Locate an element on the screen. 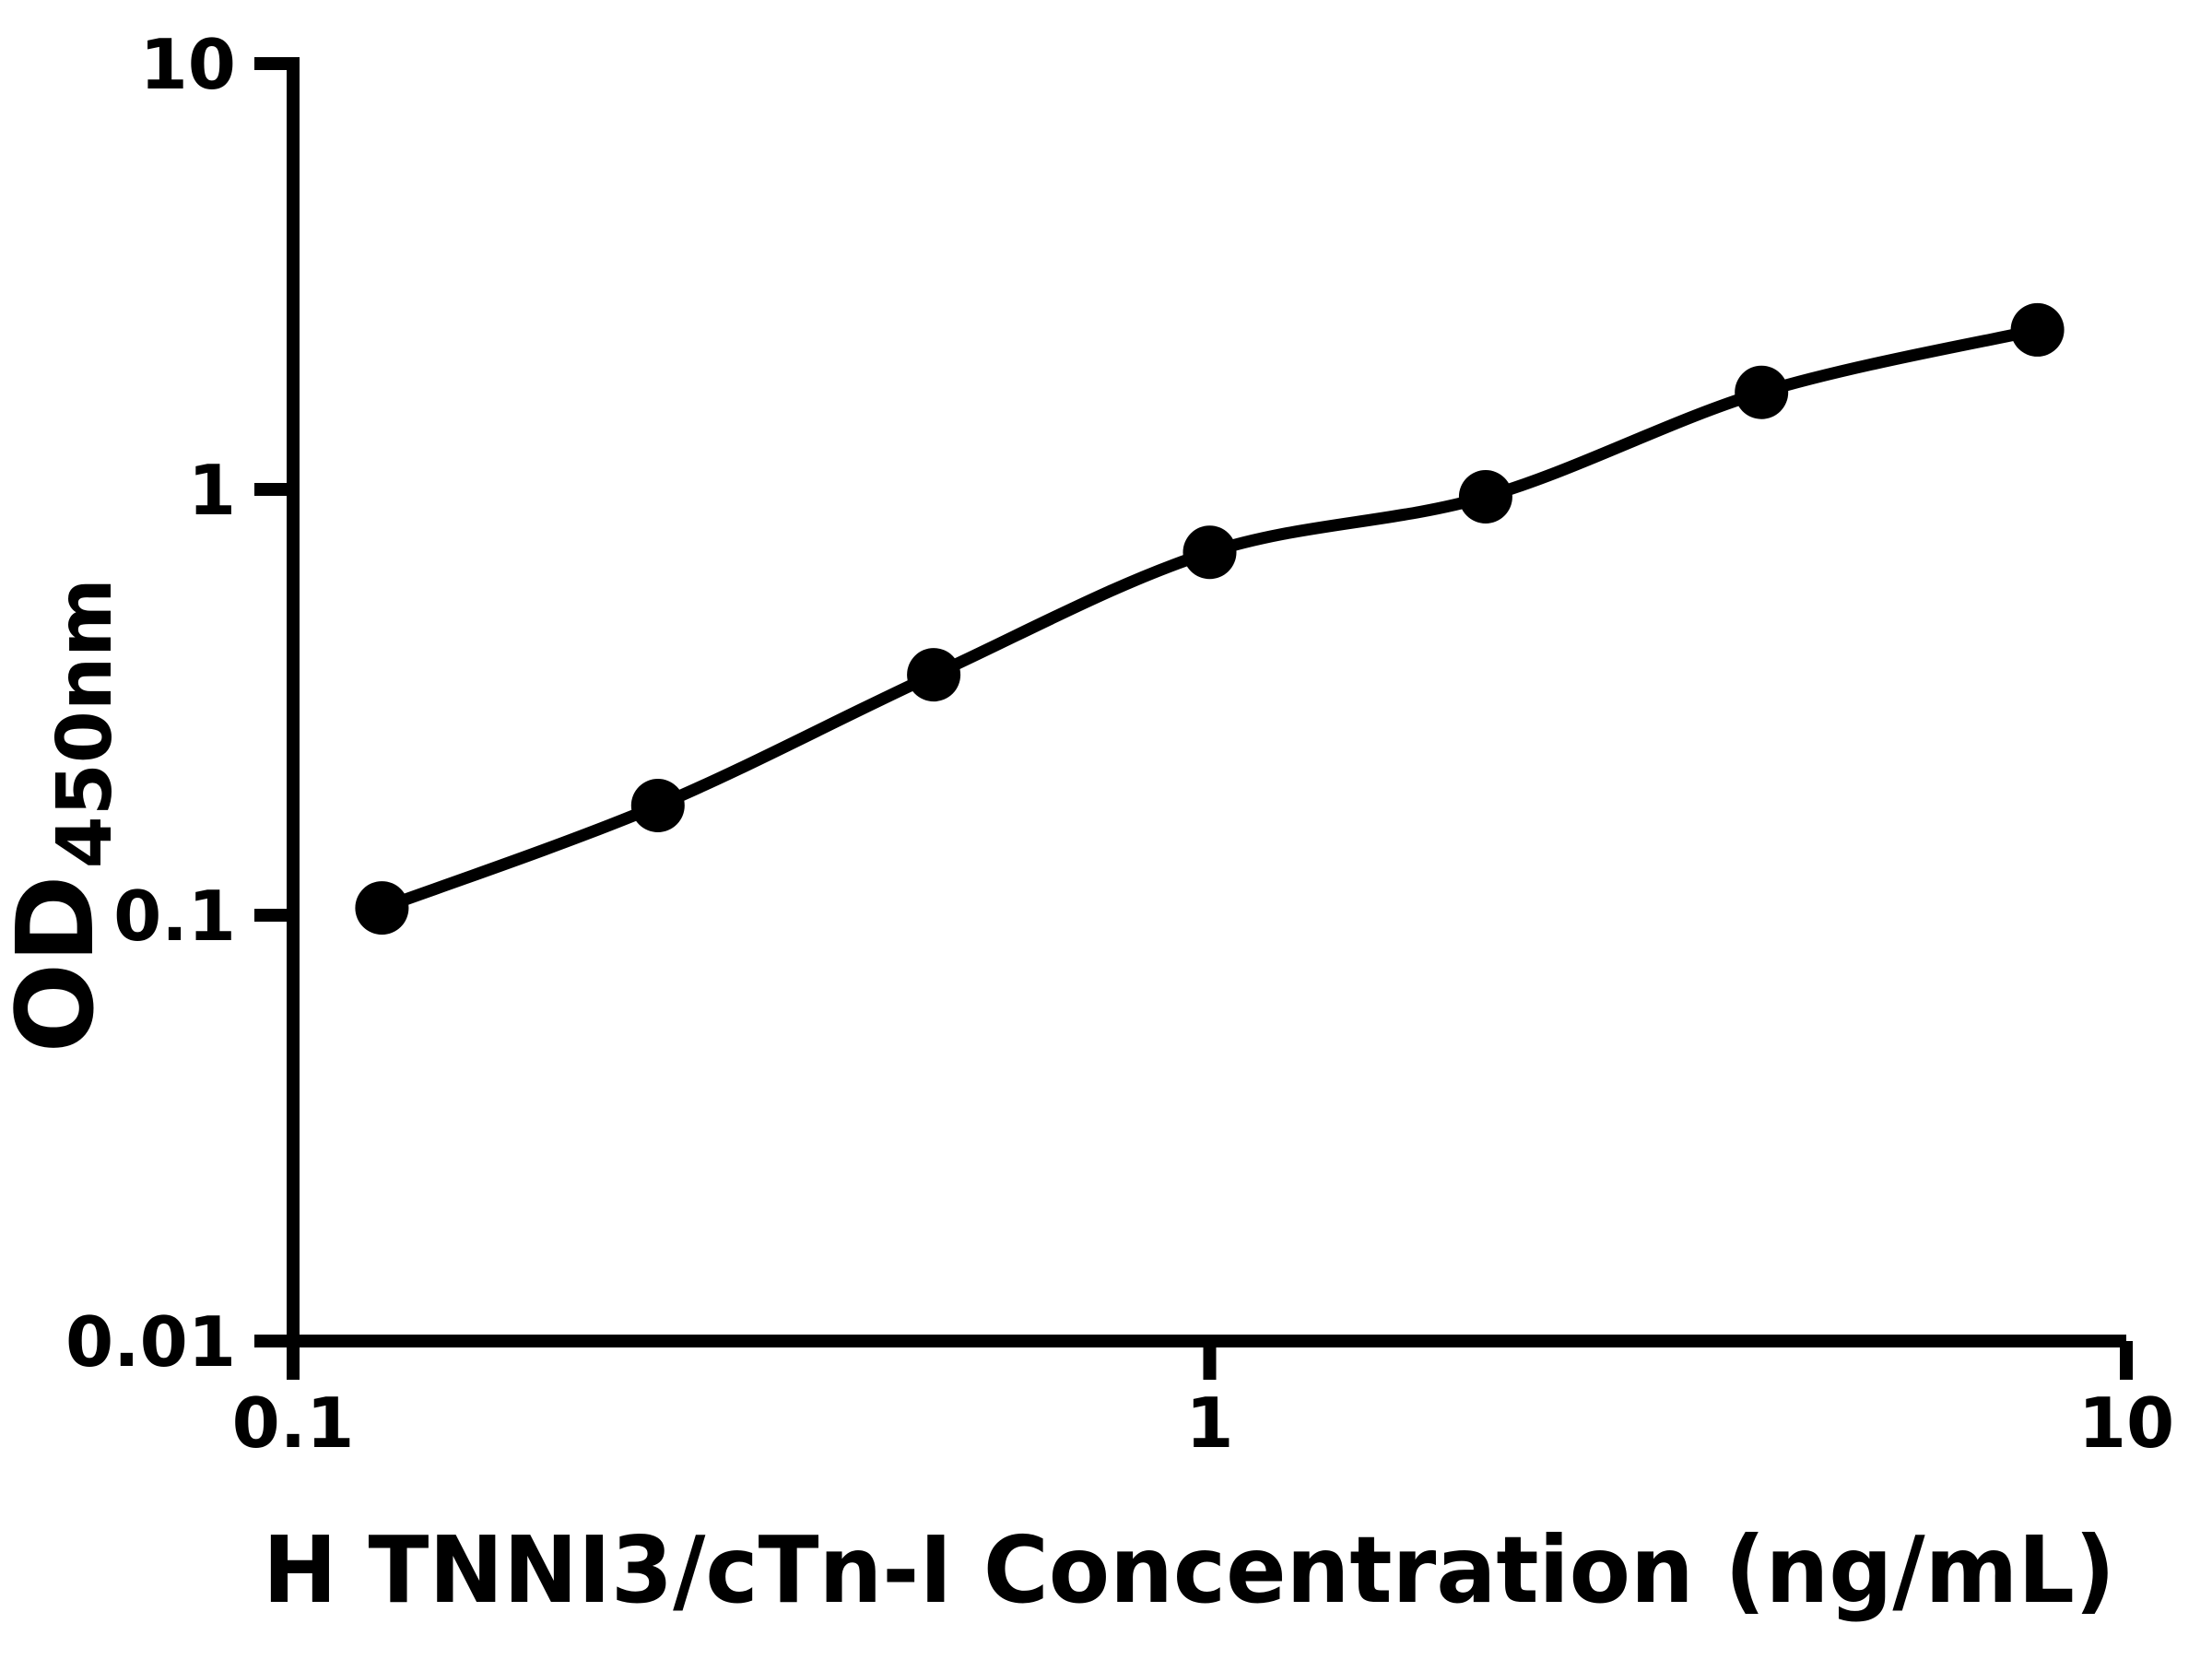  y-tick-label: 0.1 is located at coordinates (174, 916).